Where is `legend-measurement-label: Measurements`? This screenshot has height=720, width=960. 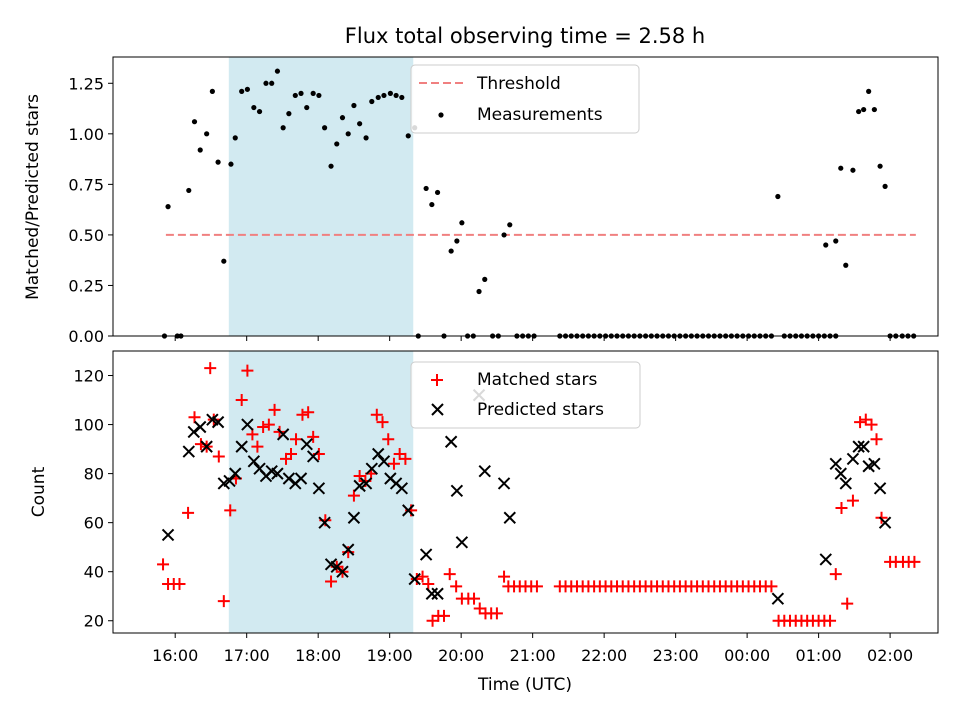
legend-measurement-label: Measurements is located at coordinates (540, 115).